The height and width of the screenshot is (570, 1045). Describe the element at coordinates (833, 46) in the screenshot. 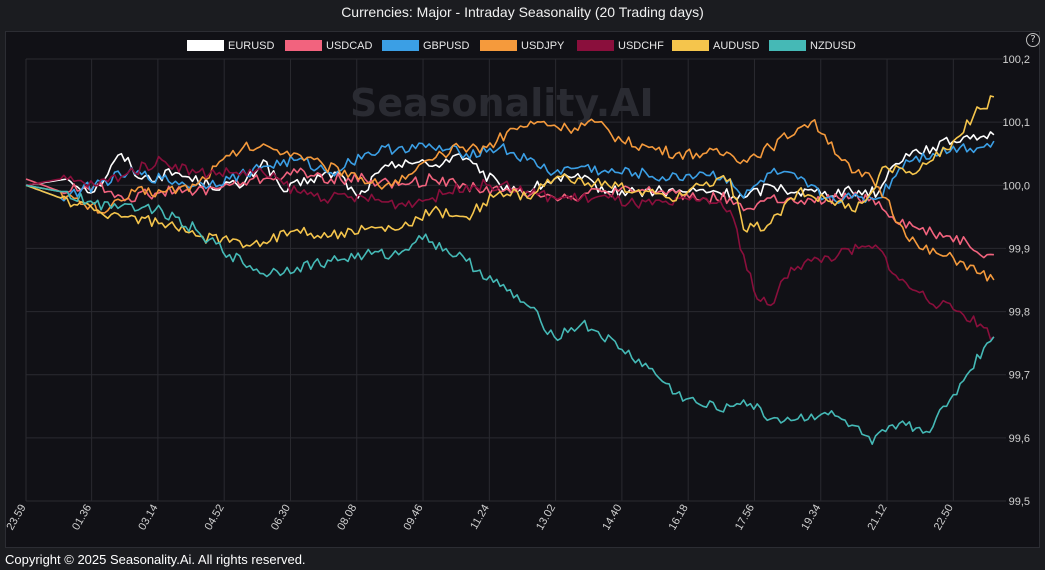

I see `legend-label-nzdusd: NZDUSD` at that location.